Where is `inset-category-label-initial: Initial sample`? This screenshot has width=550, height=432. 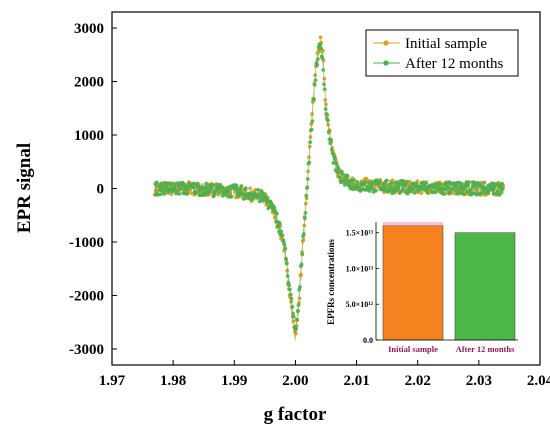 inset-category-label-initial: Initial sample is located at coordinates (413, 349).